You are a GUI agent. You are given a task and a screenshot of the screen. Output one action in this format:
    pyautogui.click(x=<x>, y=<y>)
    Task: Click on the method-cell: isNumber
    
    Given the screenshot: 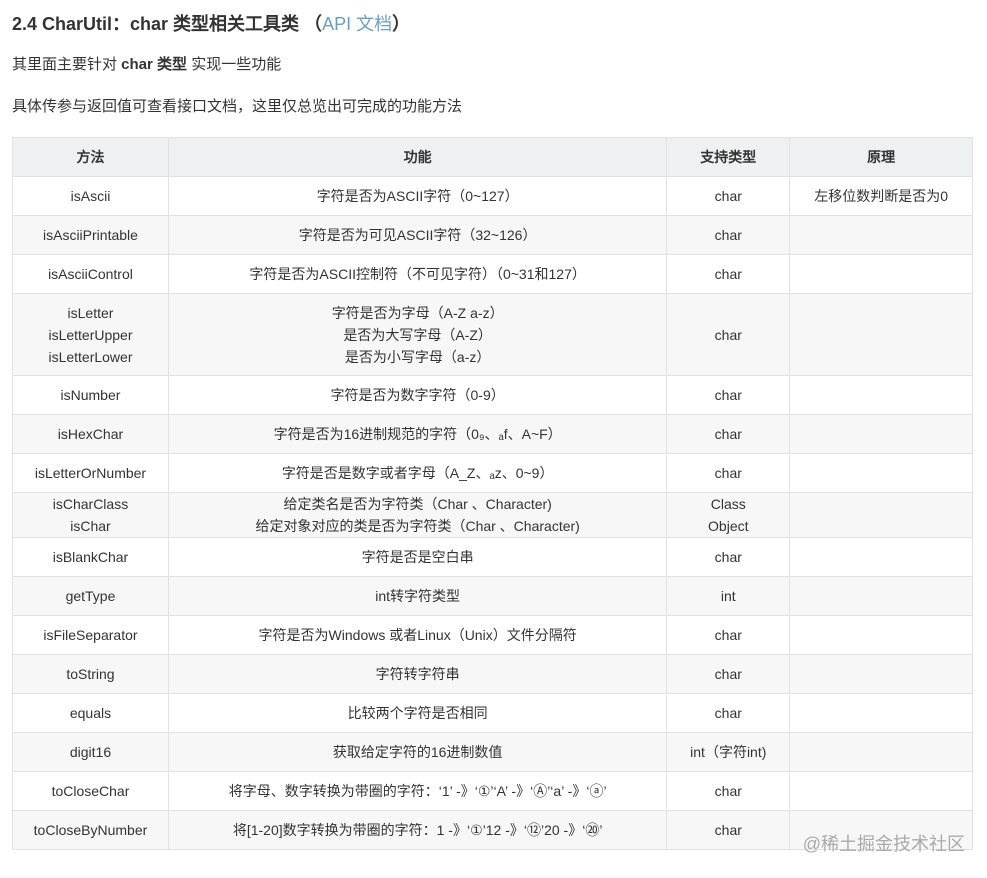 What is the action you would take?
    pyautogui.click(x=90, y=395)
    